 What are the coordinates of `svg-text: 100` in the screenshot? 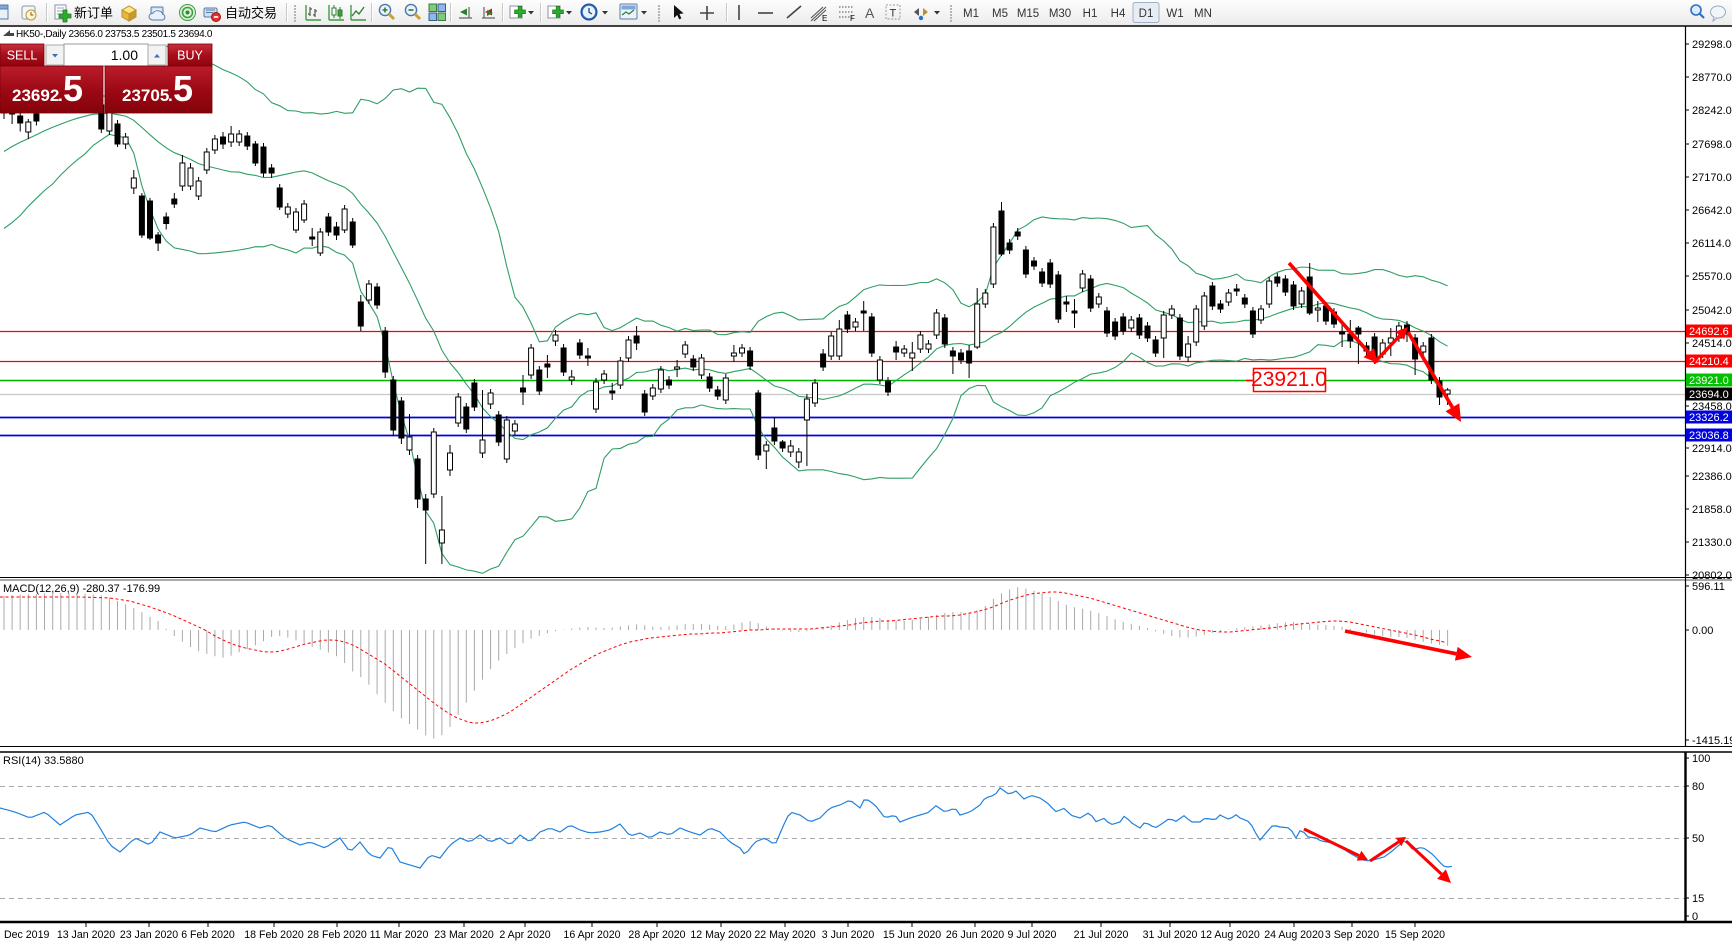 It's located at (1701, 759).